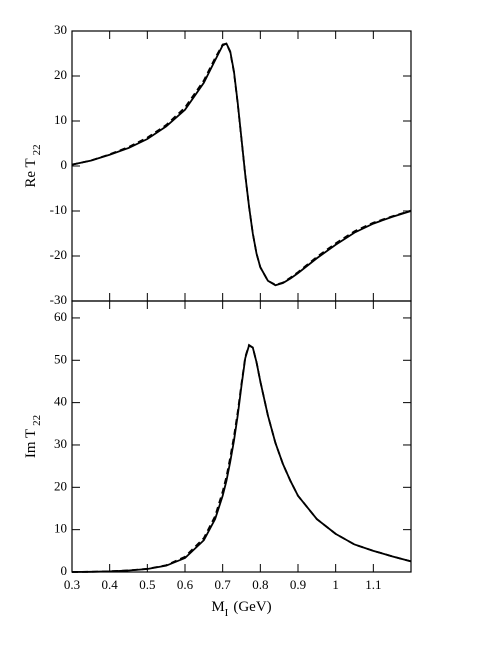  Describe the element at coordinates (72, 584) in the screenshot. I see `x-tick-label: 0.3` at that location.